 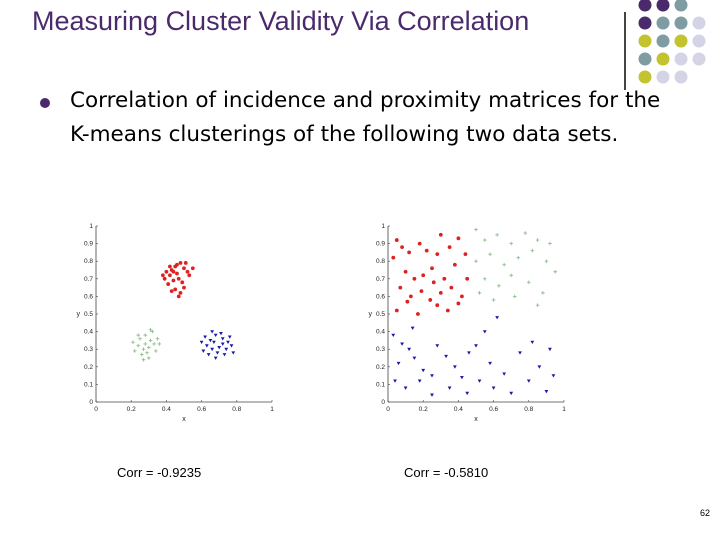 I want to click on bullet-icon, so click(x=45, y=103).